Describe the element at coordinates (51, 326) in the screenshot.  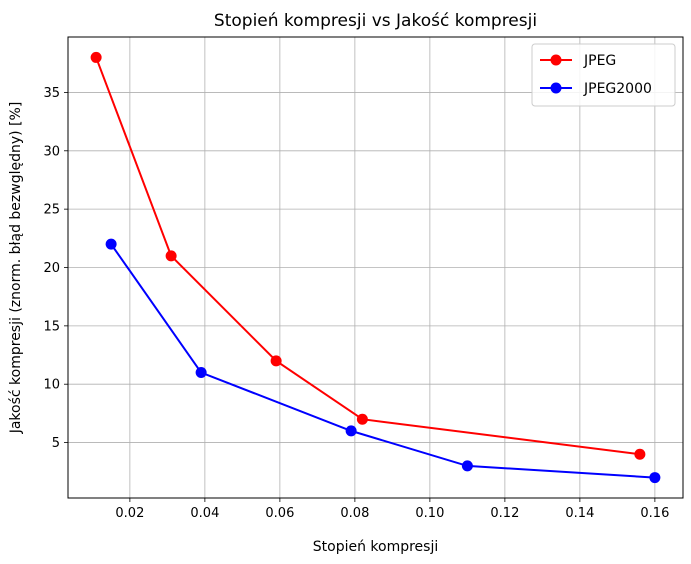
I see `y-tick-label: 15` at that location.